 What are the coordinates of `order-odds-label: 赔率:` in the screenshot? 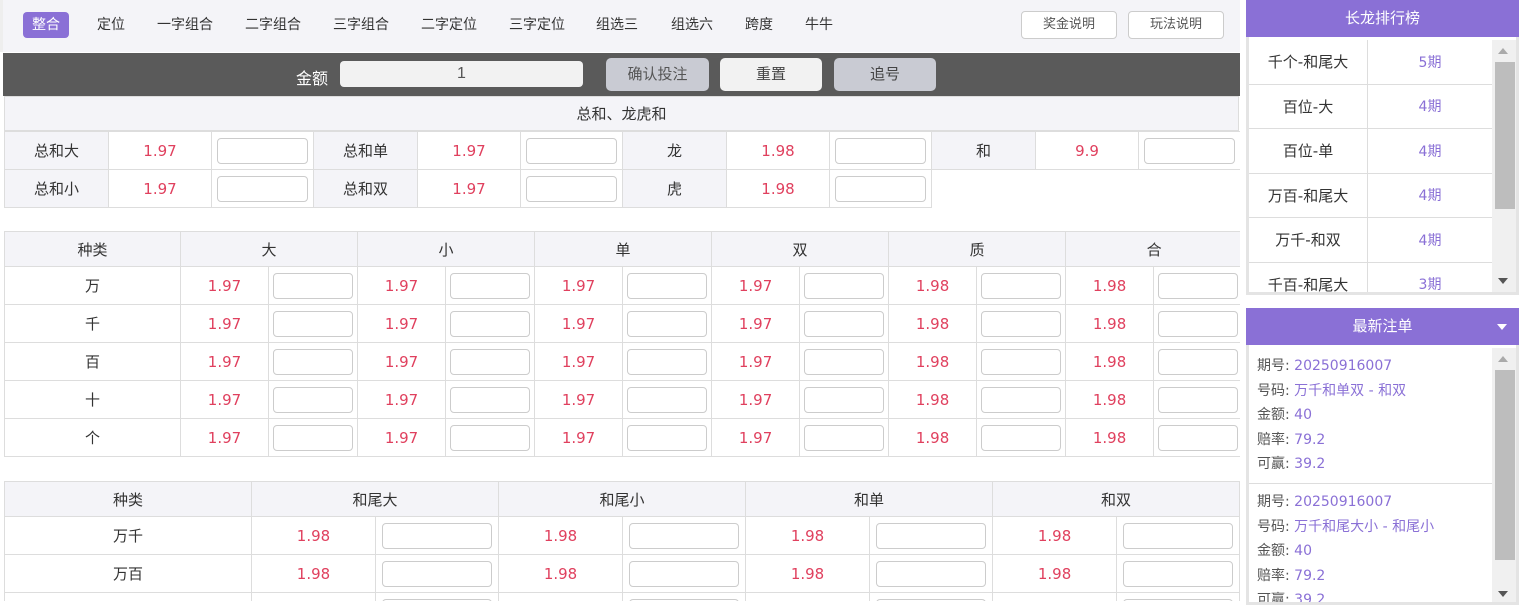 It's located at (1273, 439).